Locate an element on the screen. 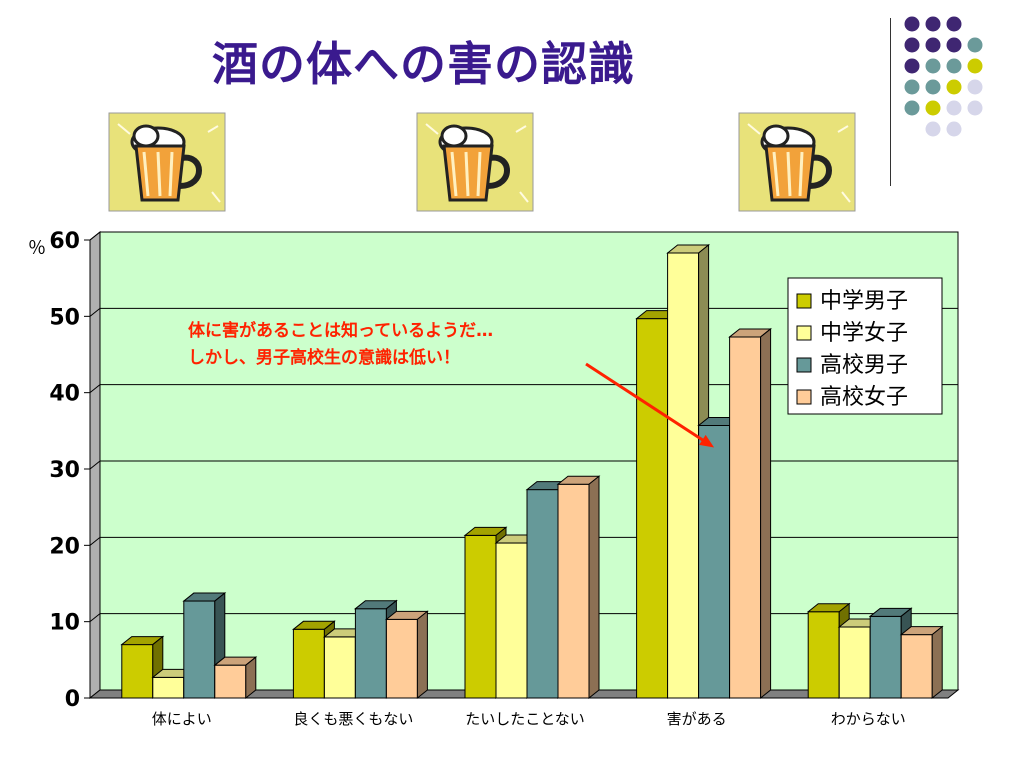 The height and width of the screenshot is (768, 1024). decorative-dot-grid is located at coordinates (943, 76).